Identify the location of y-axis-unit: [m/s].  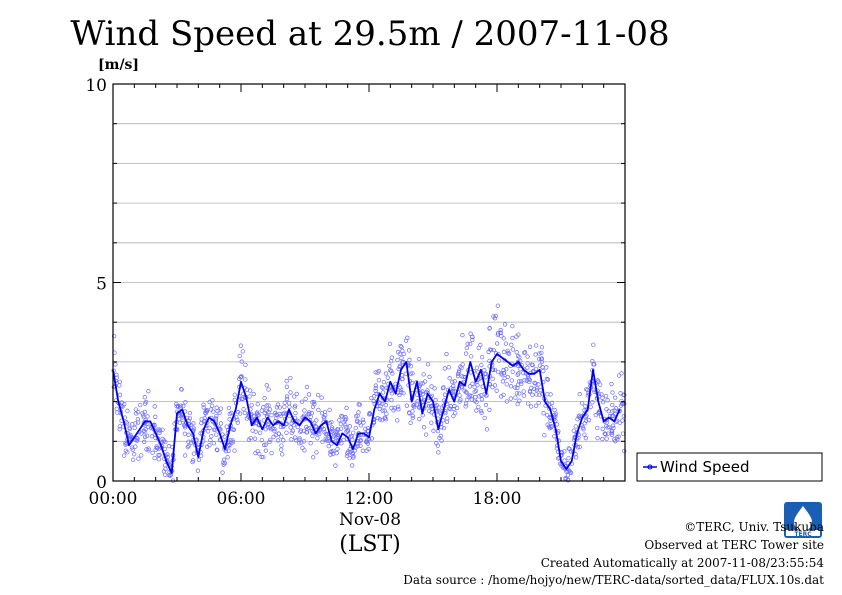
(118, 65).